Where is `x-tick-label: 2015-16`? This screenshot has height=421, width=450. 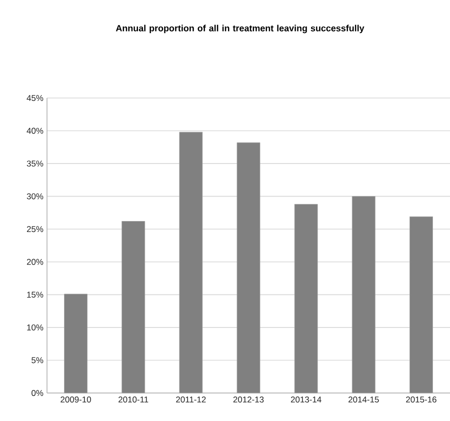 x-tick-label: 2015-16 is located at coordinates (421, 399).